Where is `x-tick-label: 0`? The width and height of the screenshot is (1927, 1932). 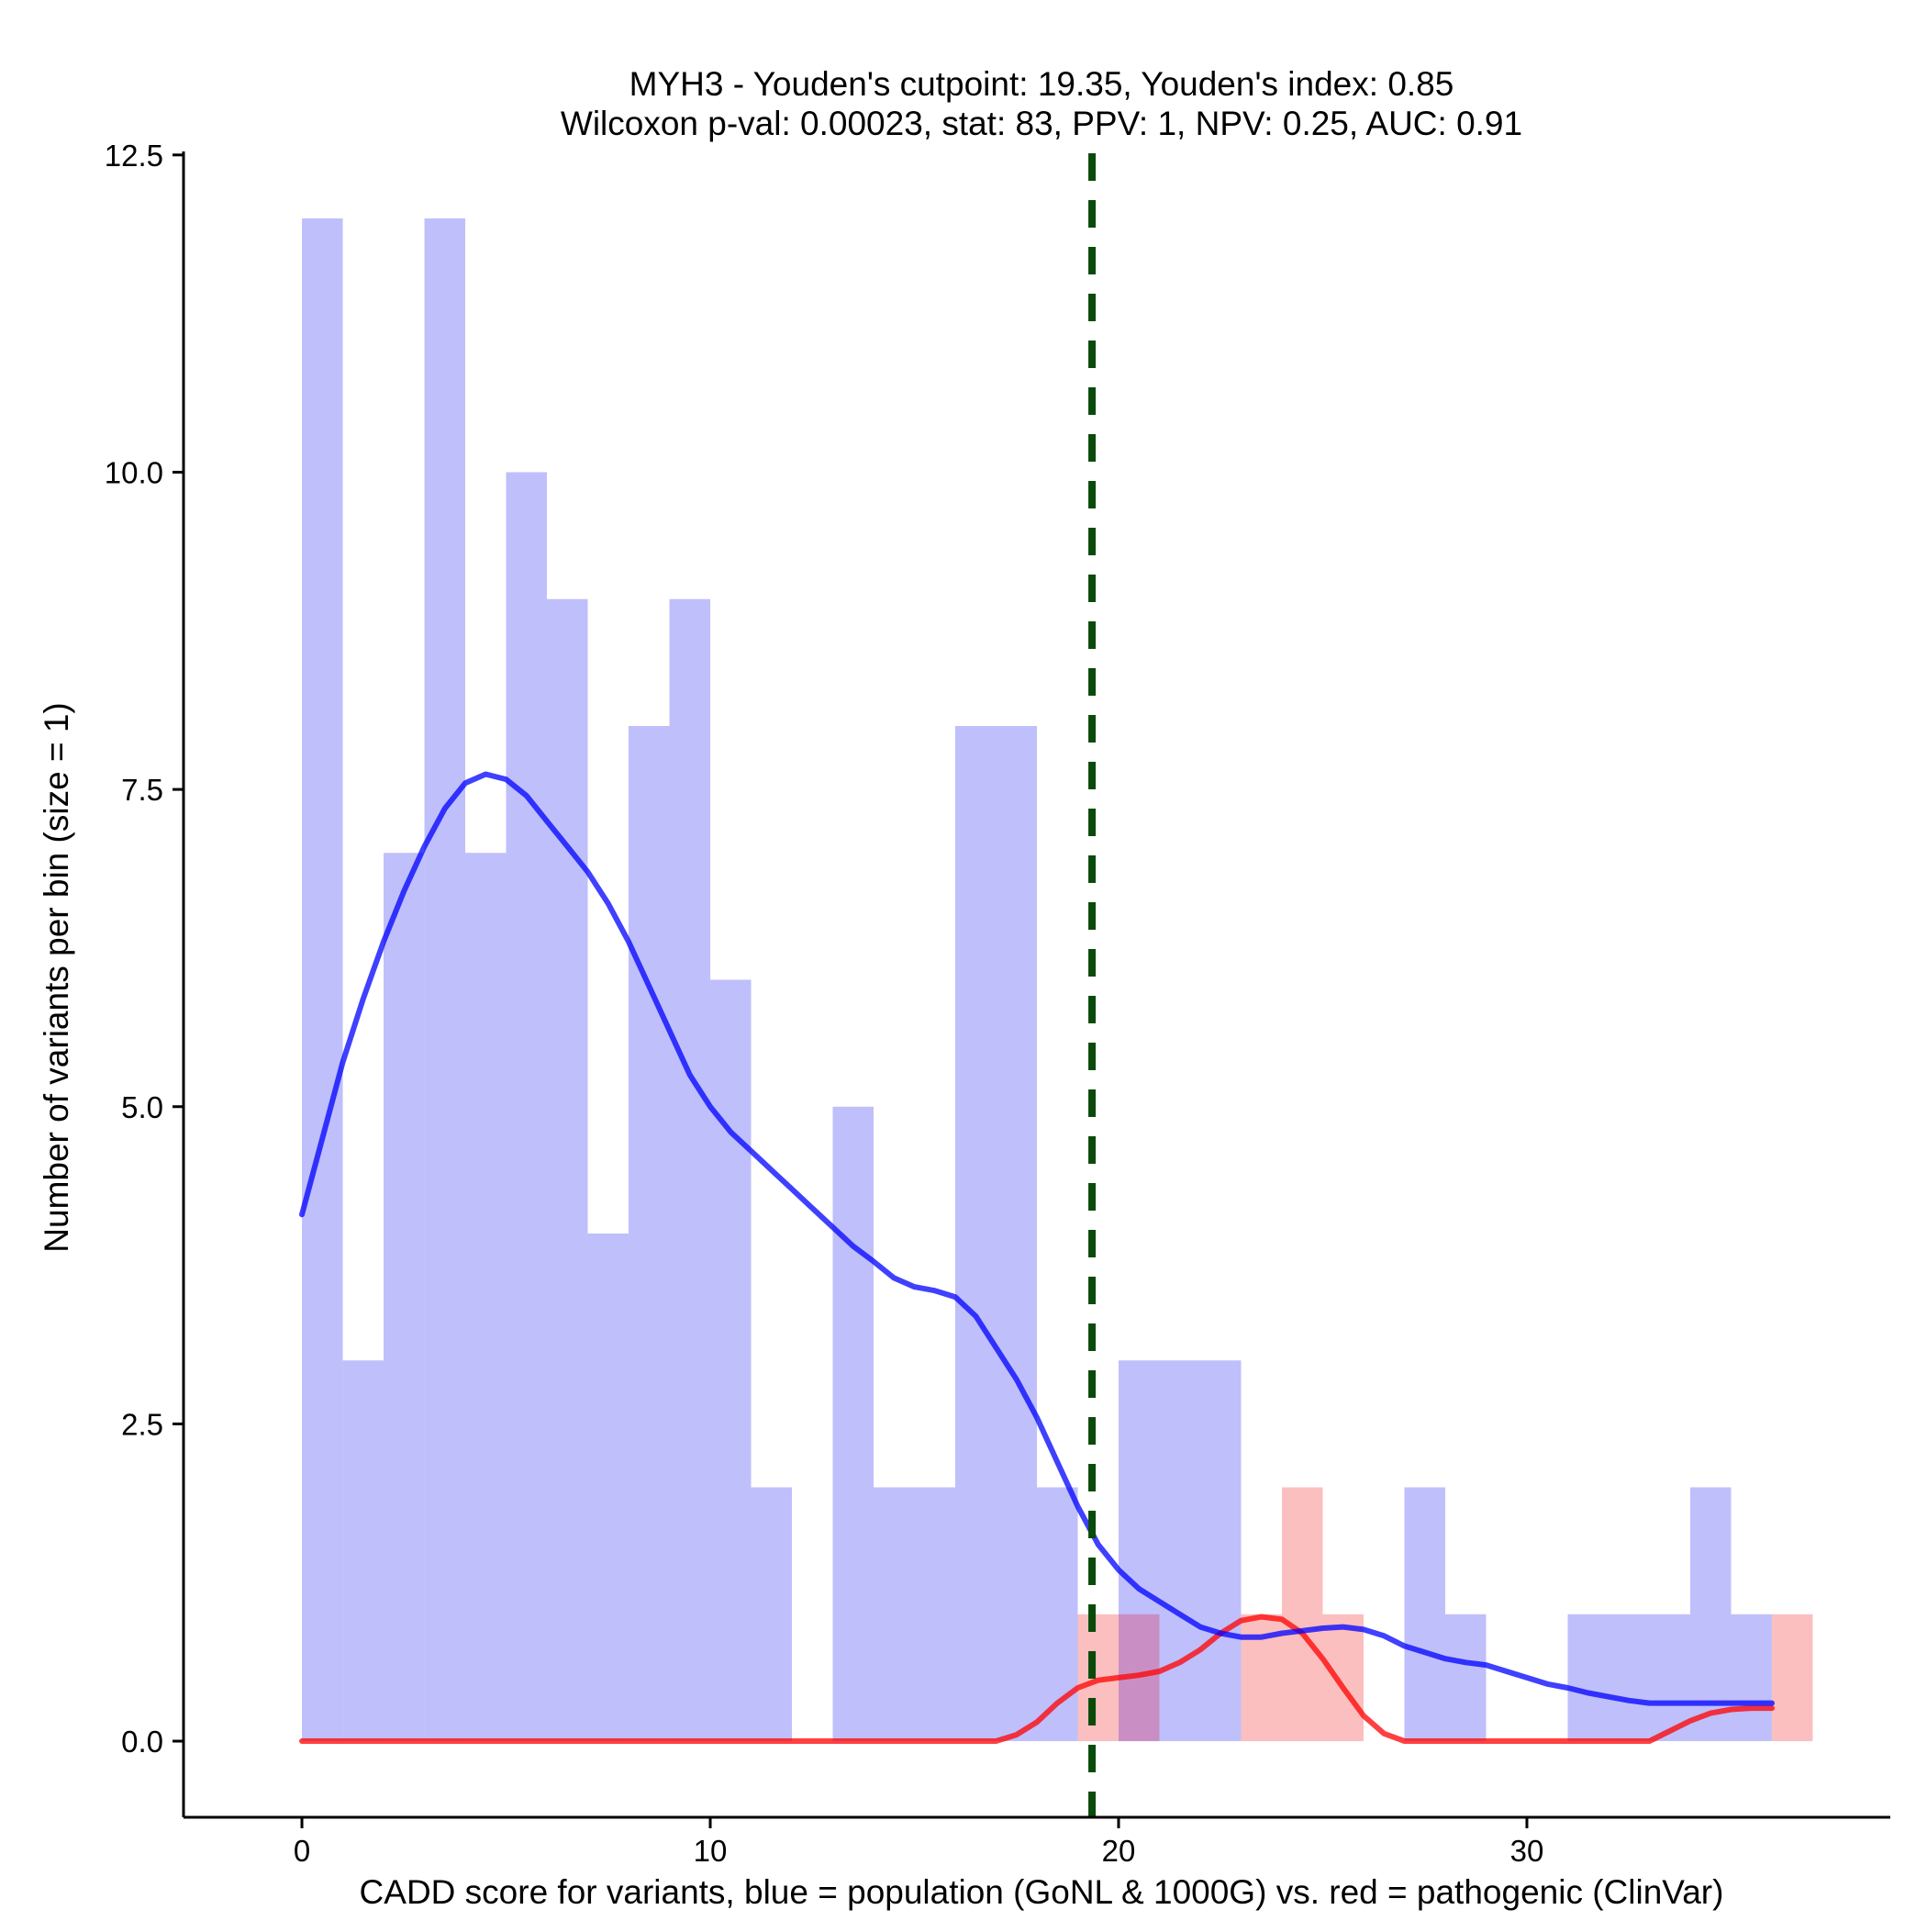 x-tick-label: 0 is located at coordinates (302, 1851).